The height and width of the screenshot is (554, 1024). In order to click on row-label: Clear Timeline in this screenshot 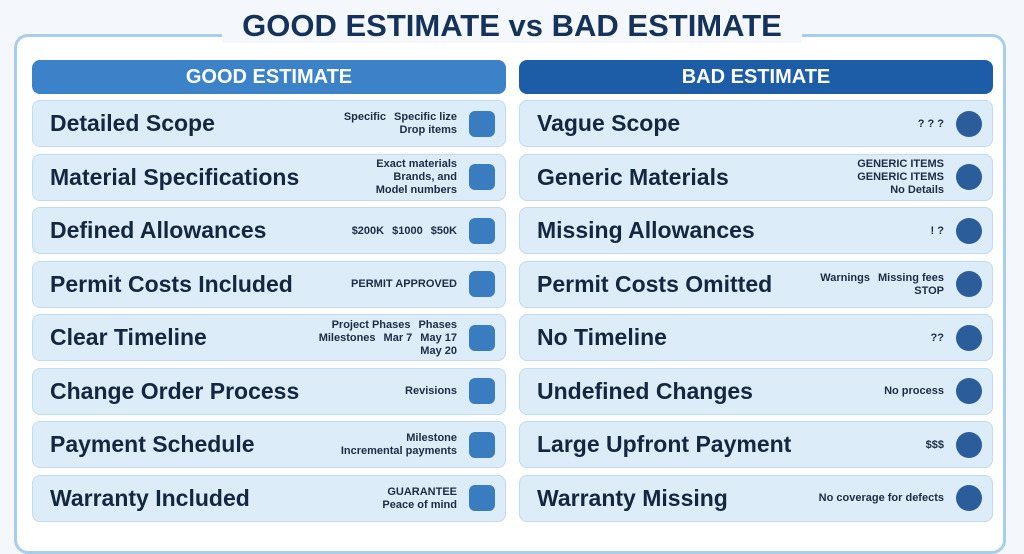, I will do `click(128, 337)`.